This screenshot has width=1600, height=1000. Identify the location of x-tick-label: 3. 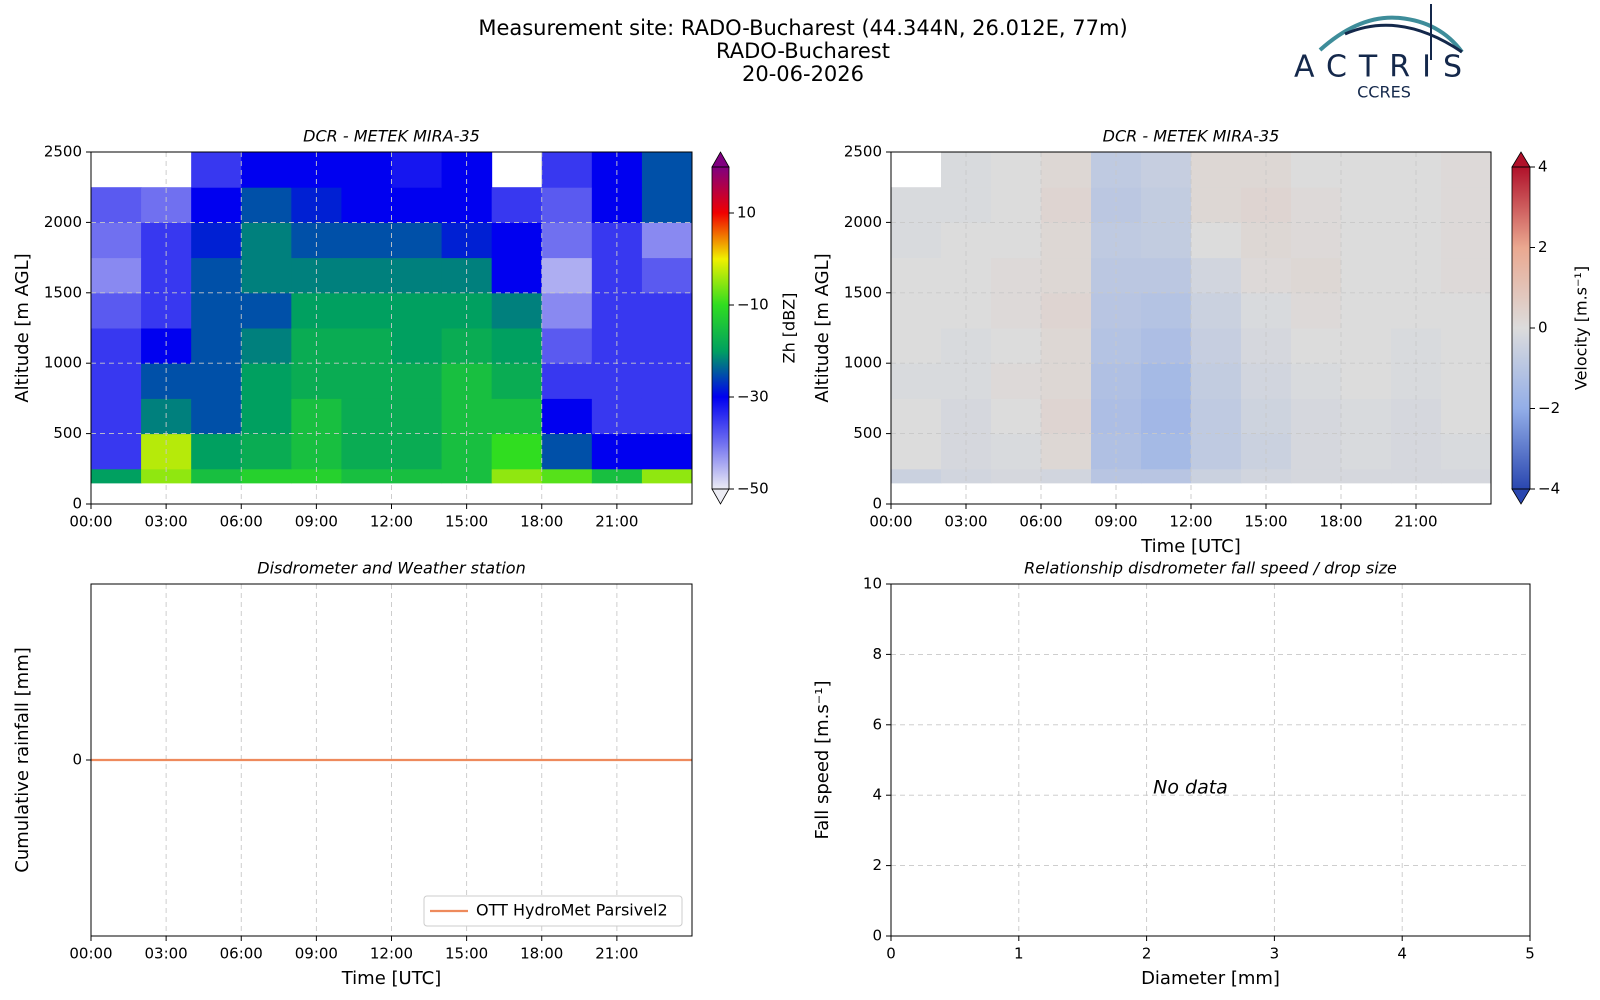
(1275, 954).